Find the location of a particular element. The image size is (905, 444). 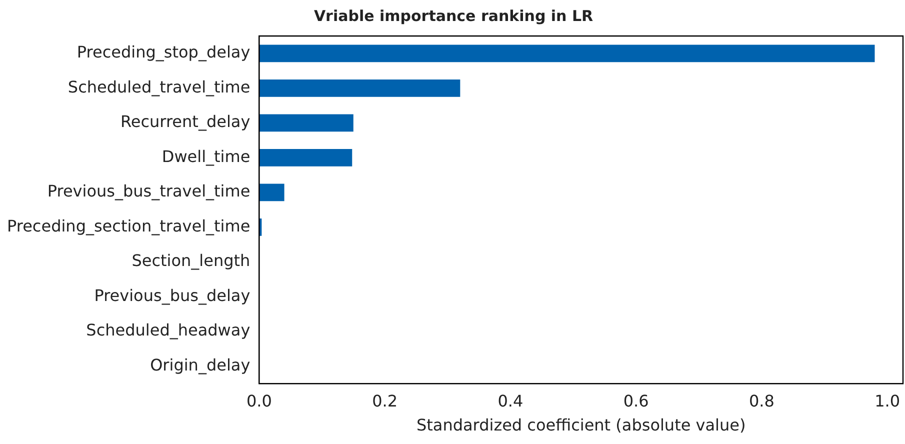

y-tick-label: Scheduled_travel_time is located at coordinates (159, 86).